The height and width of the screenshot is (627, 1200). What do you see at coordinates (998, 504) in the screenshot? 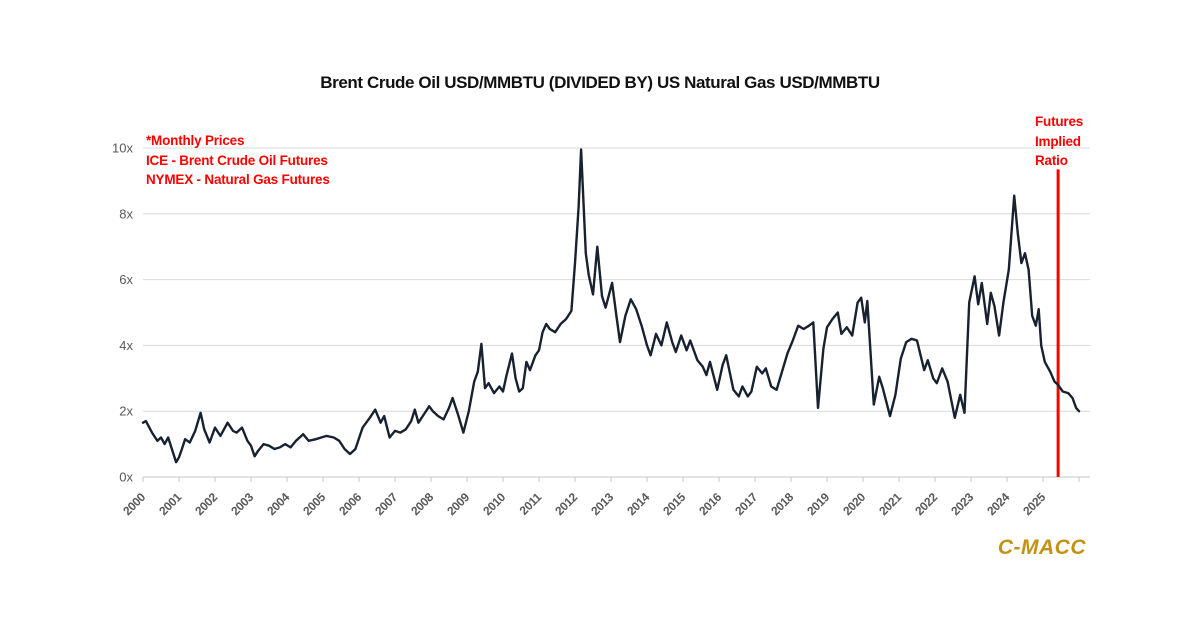
I see `x-tick-label: 2024` at bounding box center [998, 504].